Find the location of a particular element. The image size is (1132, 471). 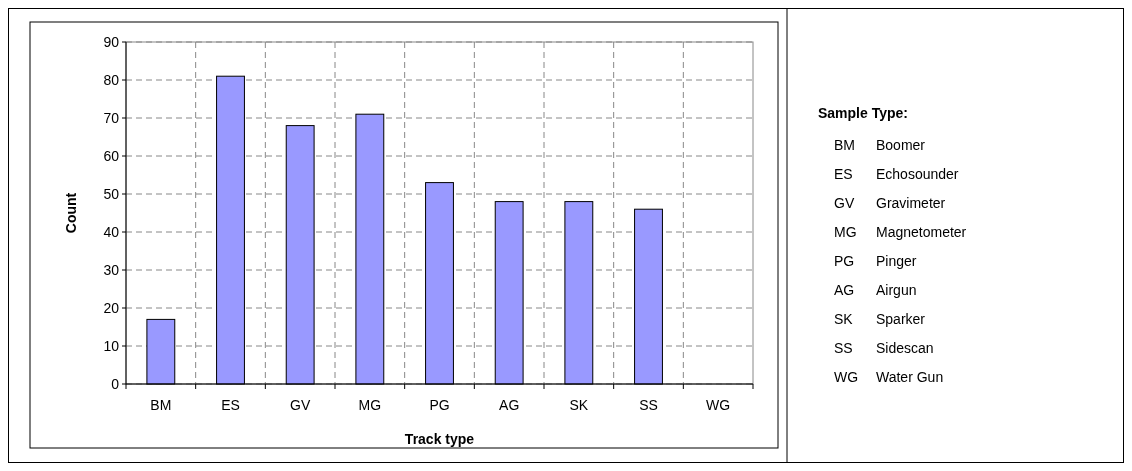

x-tick-label: WG is located at coordinates (718, 405).